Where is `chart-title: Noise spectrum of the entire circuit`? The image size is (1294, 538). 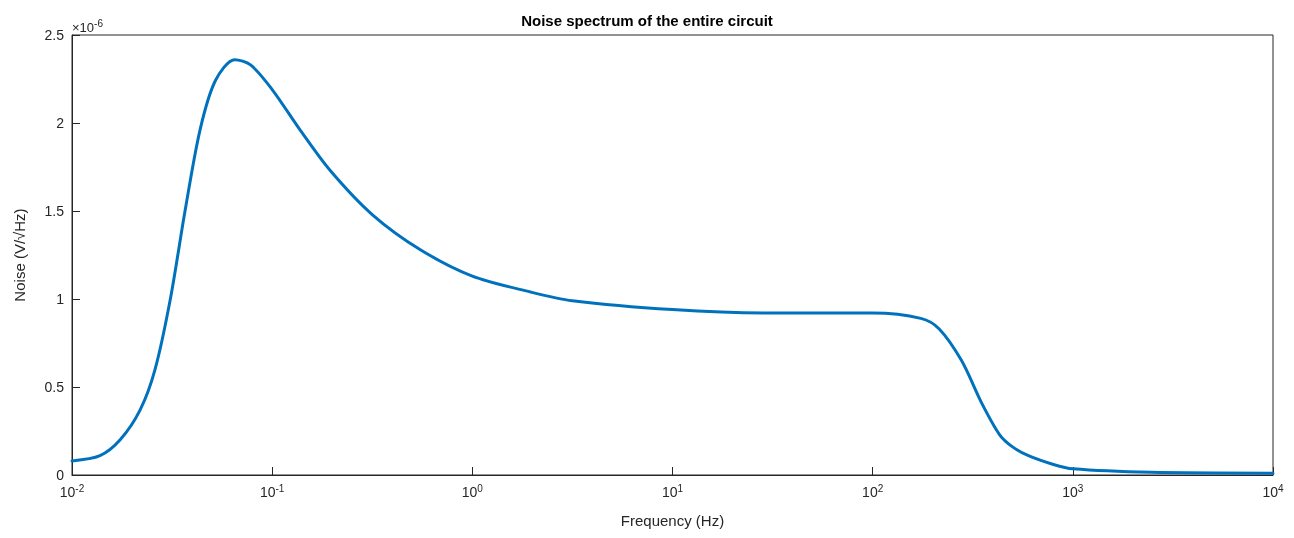
chart-title: Noise spectrum of the entire circuit is located at coordinates (647, 20).